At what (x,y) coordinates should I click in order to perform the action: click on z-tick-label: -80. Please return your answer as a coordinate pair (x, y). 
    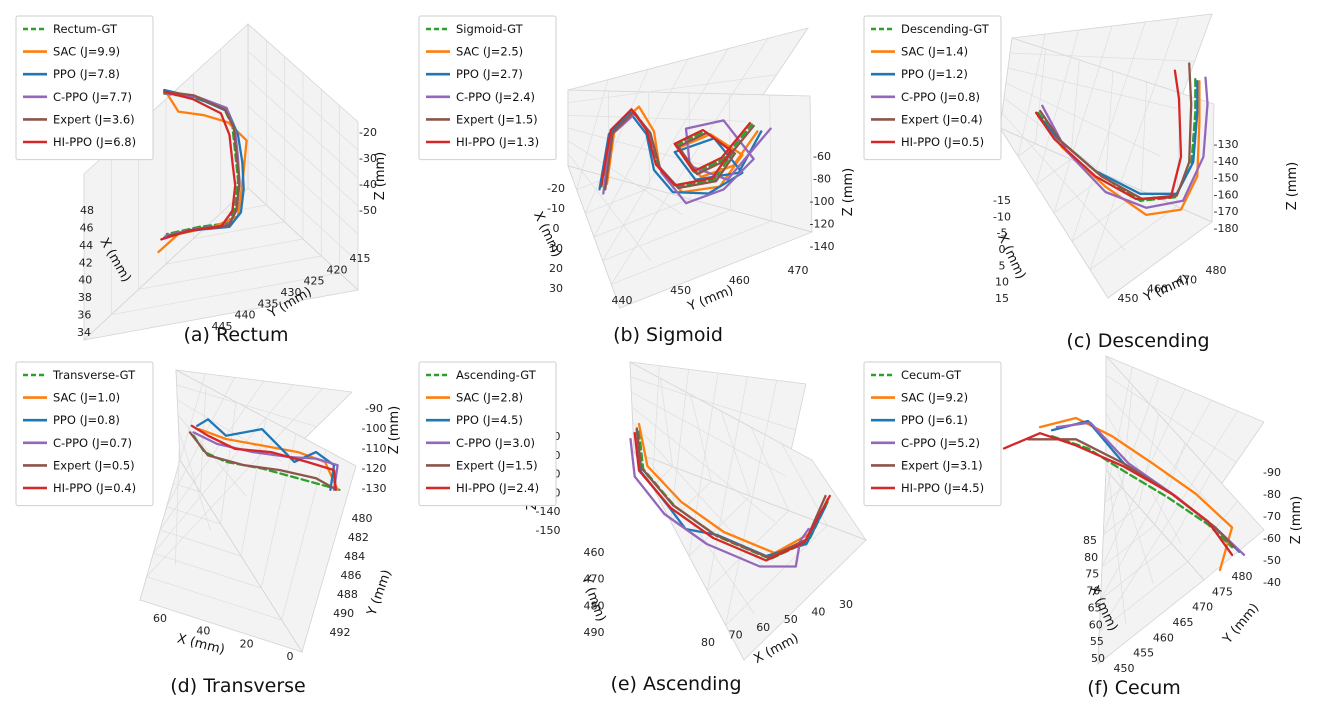
    Looking at the image, I should click on (1272, 494).